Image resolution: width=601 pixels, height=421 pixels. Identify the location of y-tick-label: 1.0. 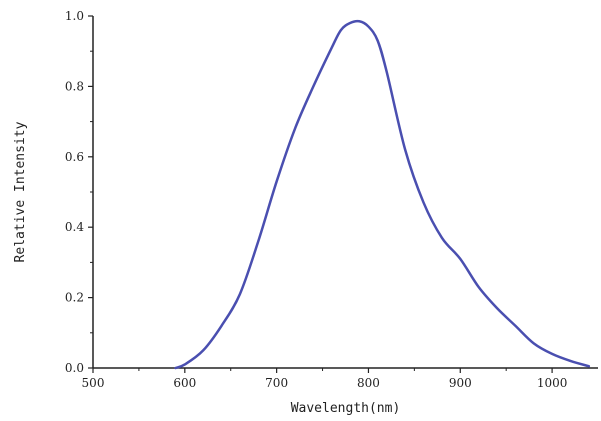
(74, 16).